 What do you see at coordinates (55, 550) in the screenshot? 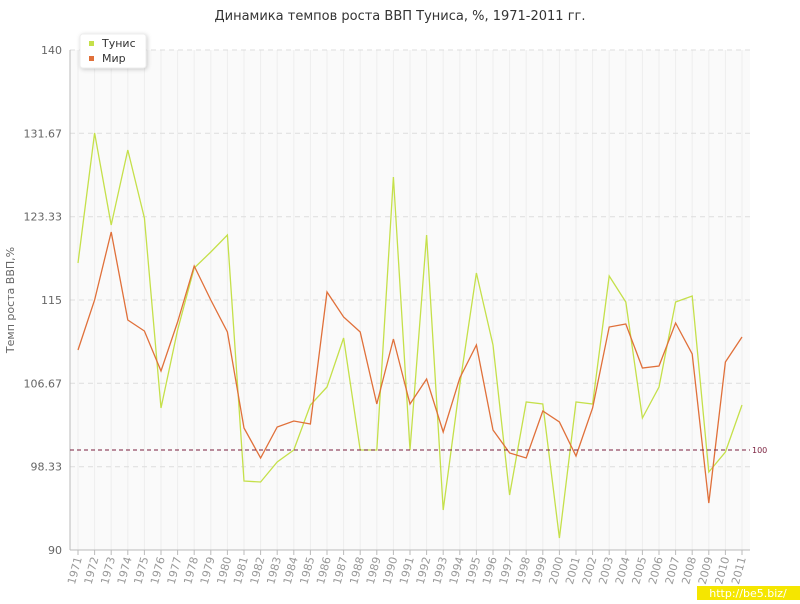
I see `y-tick-label: 90` at bounding box center [55, 550].